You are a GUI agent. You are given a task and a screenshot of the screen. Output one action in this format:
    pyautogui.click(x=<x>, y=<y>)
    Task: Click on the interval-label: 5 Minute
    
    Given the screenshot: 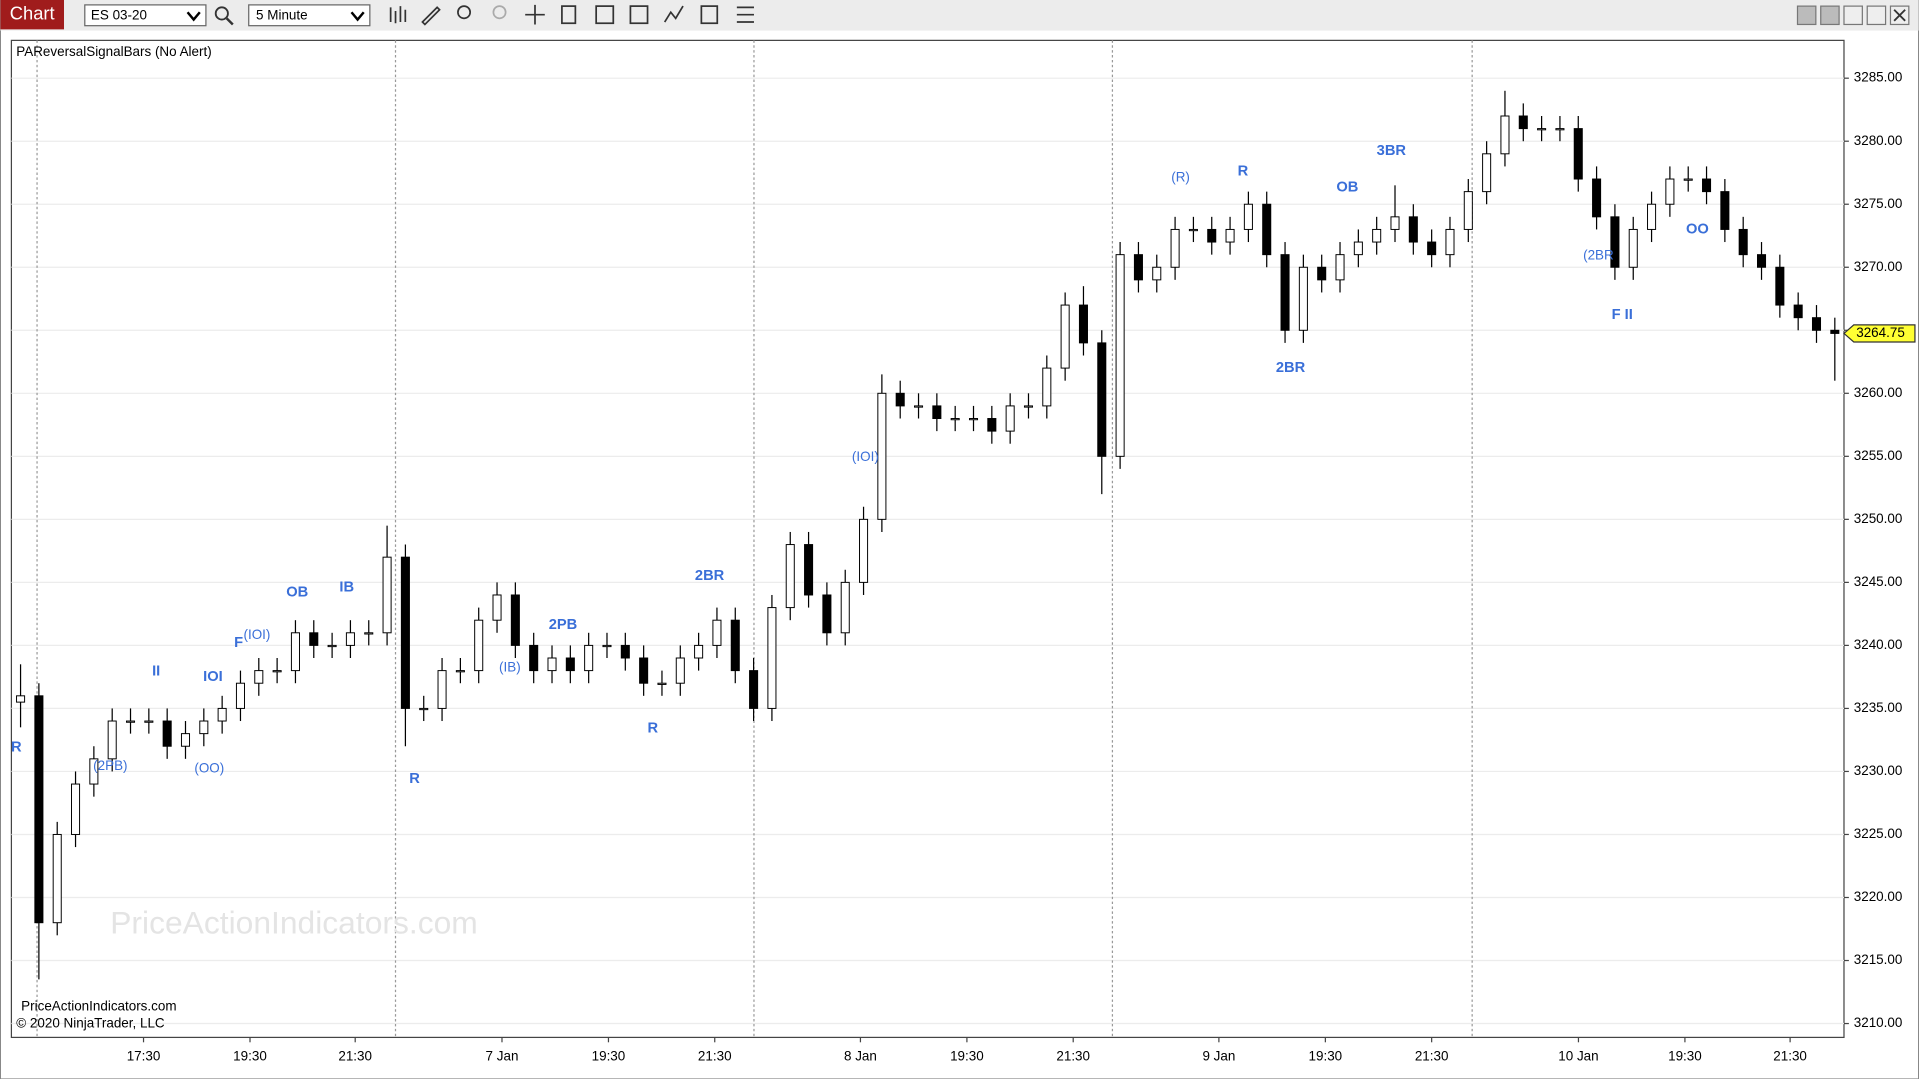 What is the action you would take?
    pyautogui.click(x=282, y=14)
    